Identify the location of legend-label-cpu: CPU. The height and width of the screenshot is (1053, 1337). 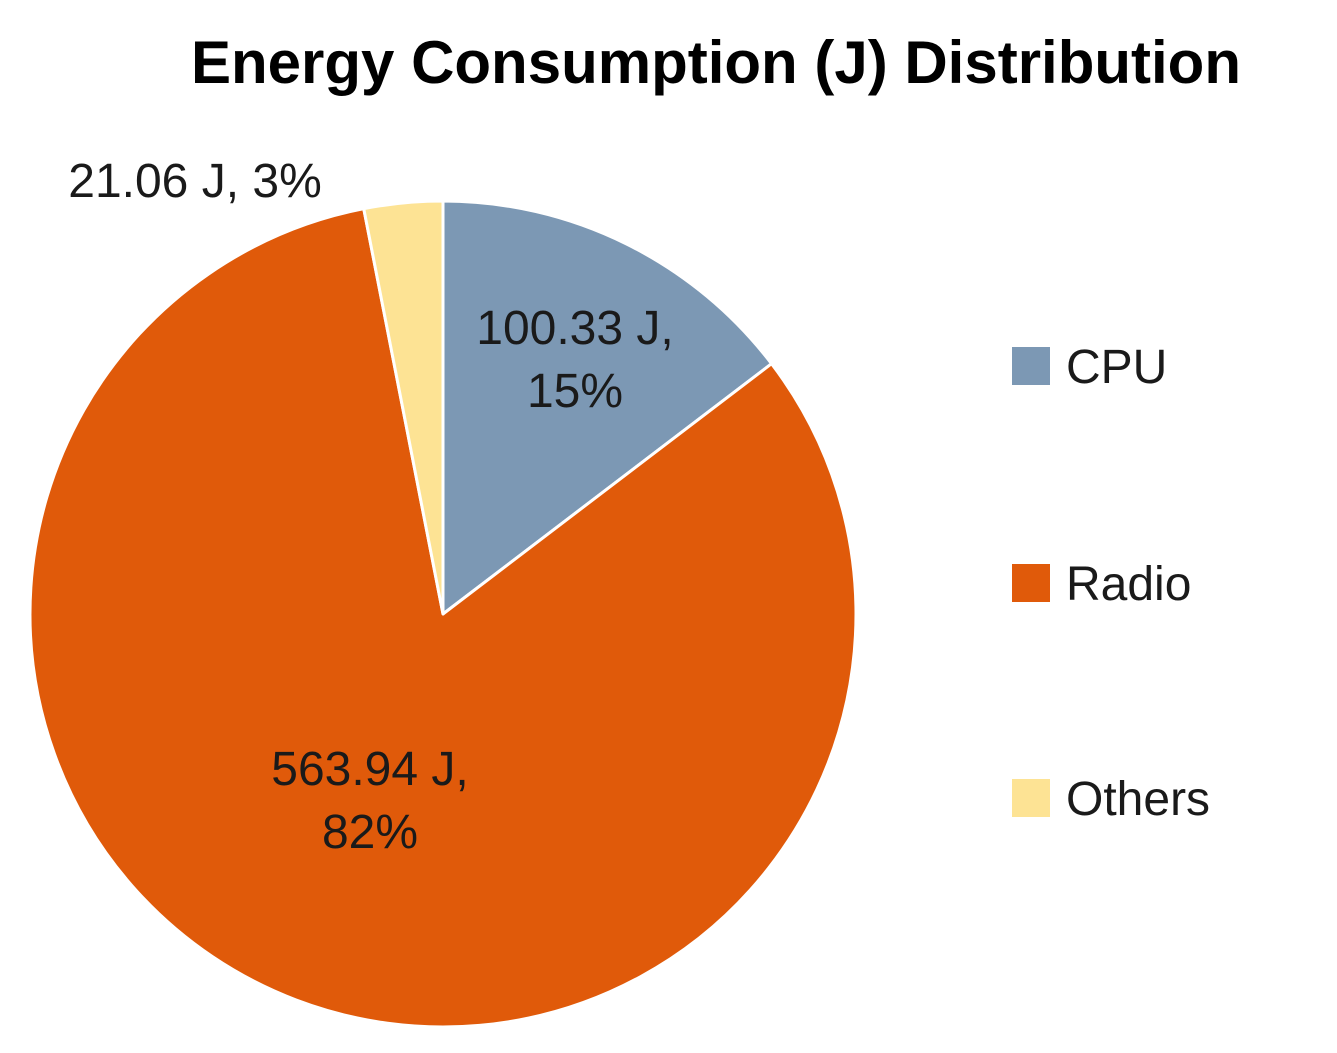
(1116, 367).